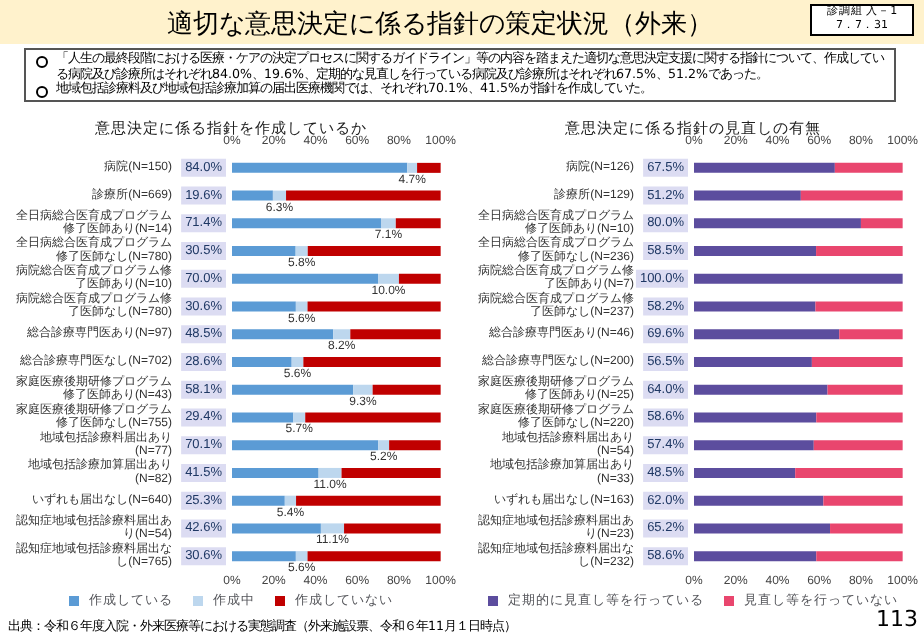 Image resolution: width=924 pixels, height=640 pixels. I want to click on text: 113, so click(897, 619).